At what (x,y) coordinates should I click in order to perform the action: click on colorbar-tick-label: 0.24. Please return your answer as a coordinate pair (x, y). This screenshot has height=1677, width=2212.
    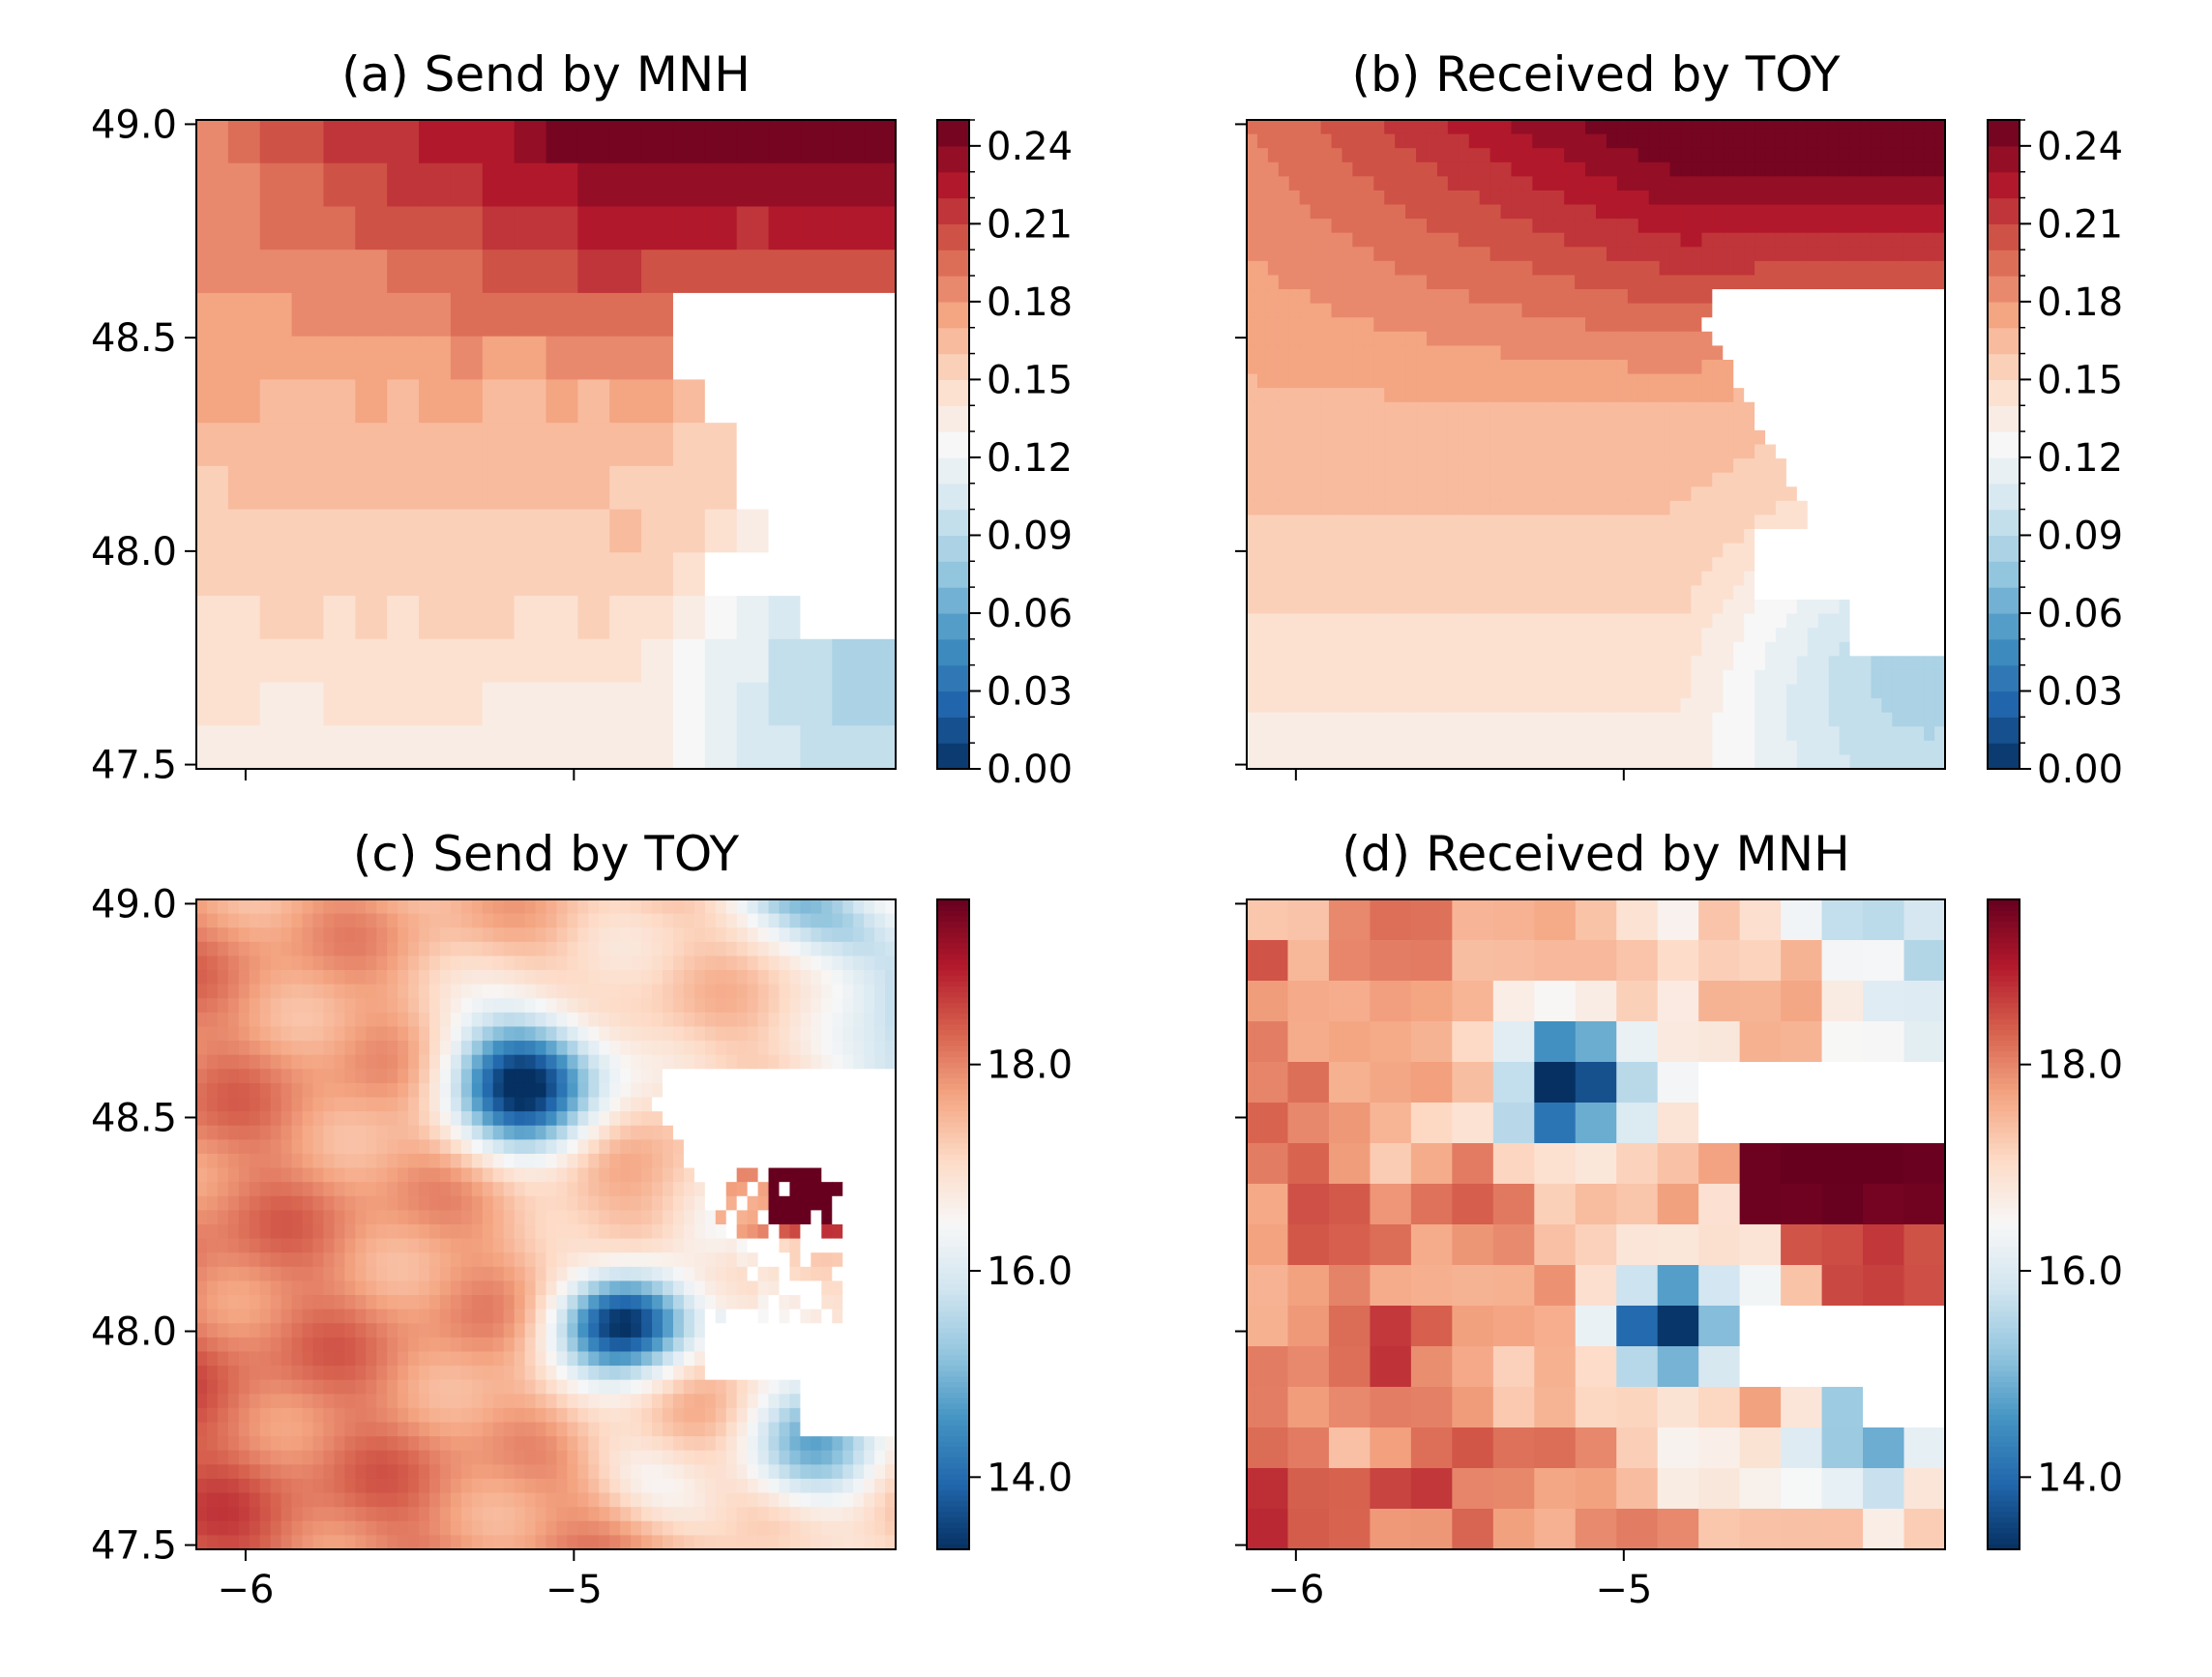
    Looking at the image, I should click on (1030, 147).